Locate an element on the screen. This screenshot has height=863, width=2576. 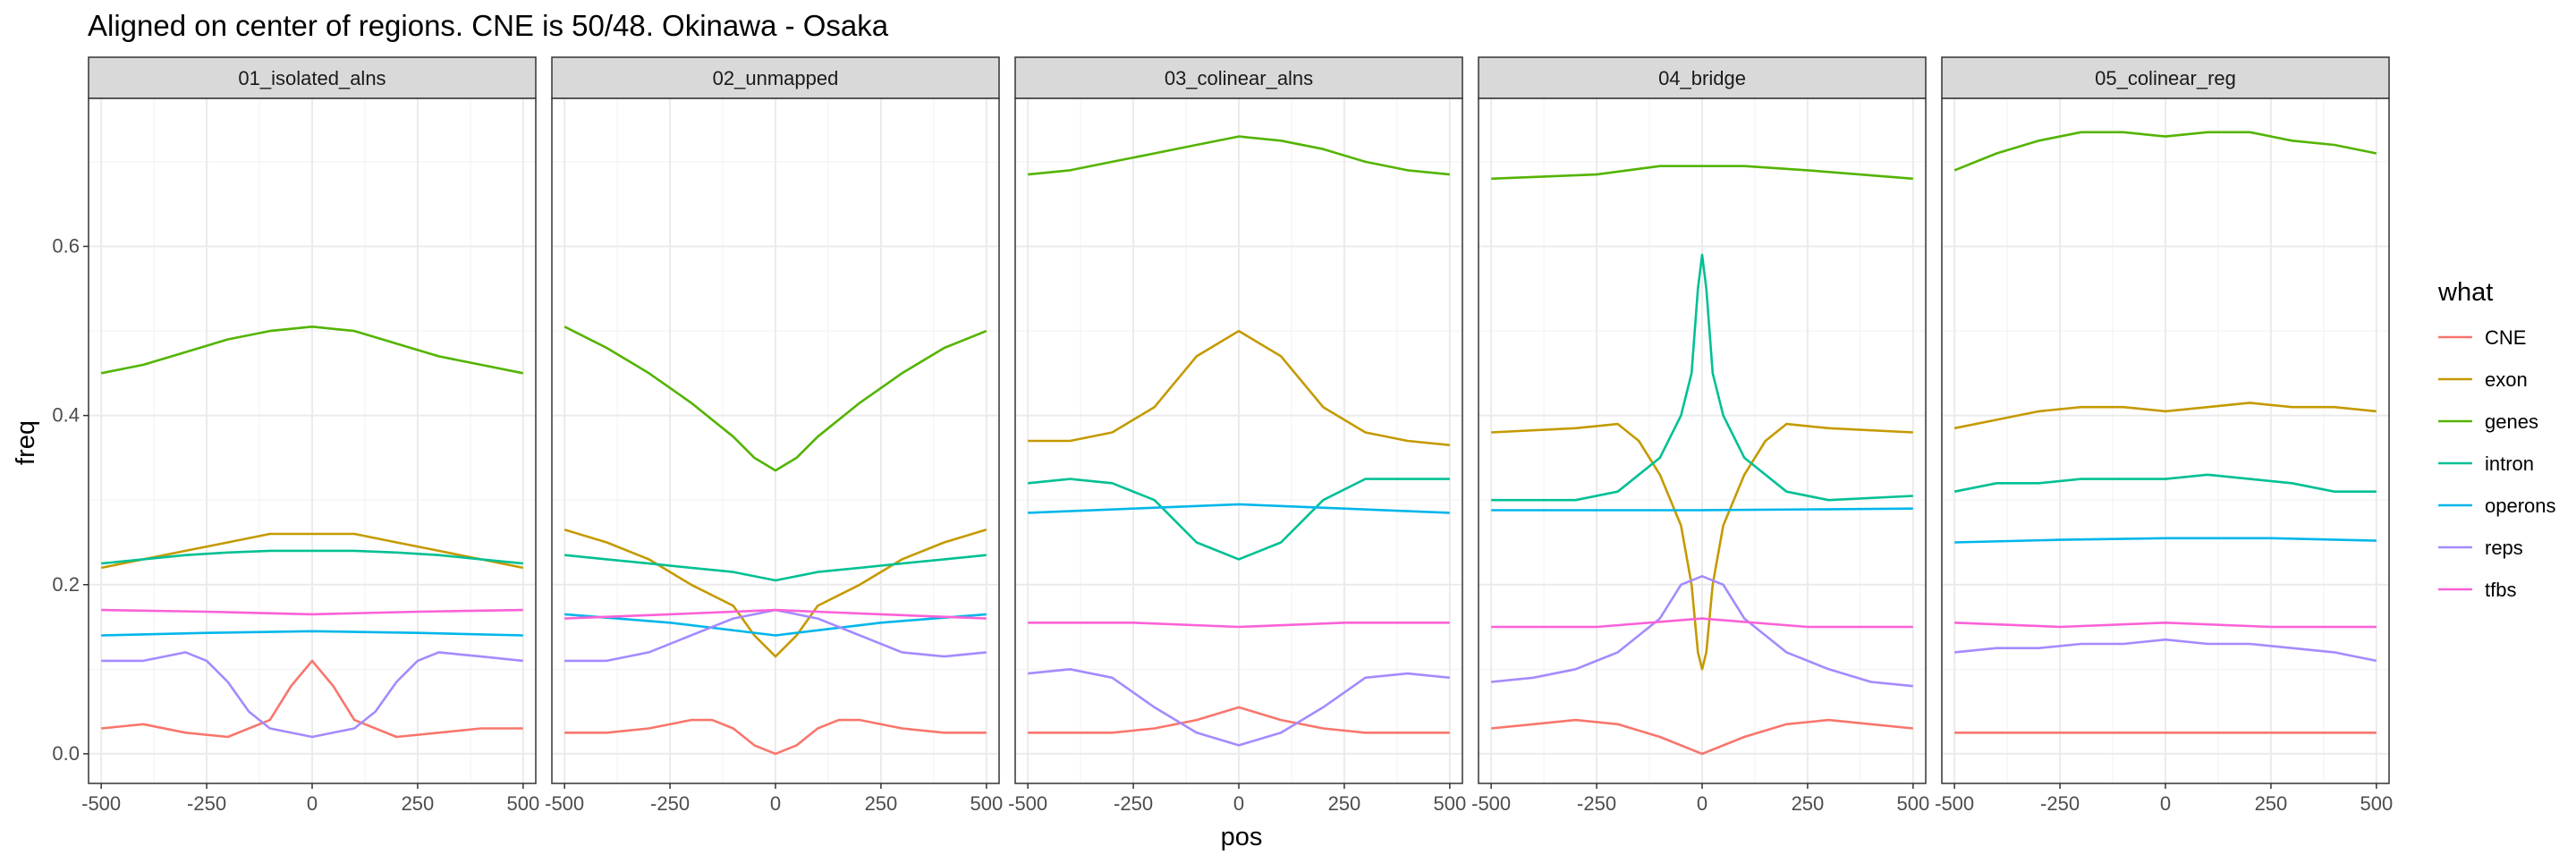
y-tick-label: 0.2 is located at coordinates (66, 584).